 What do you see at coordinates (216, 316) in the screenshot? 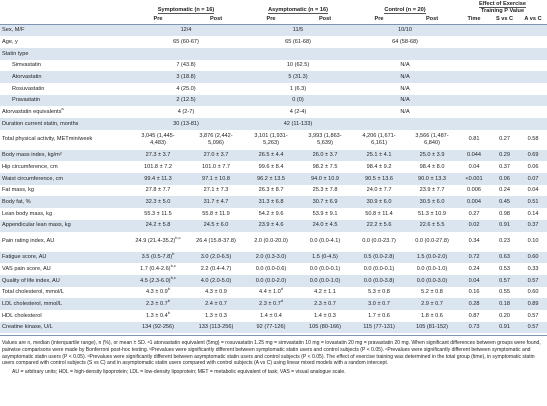
I see `cell: 1.3 ± 0.3` at bounding box center [216, 316].